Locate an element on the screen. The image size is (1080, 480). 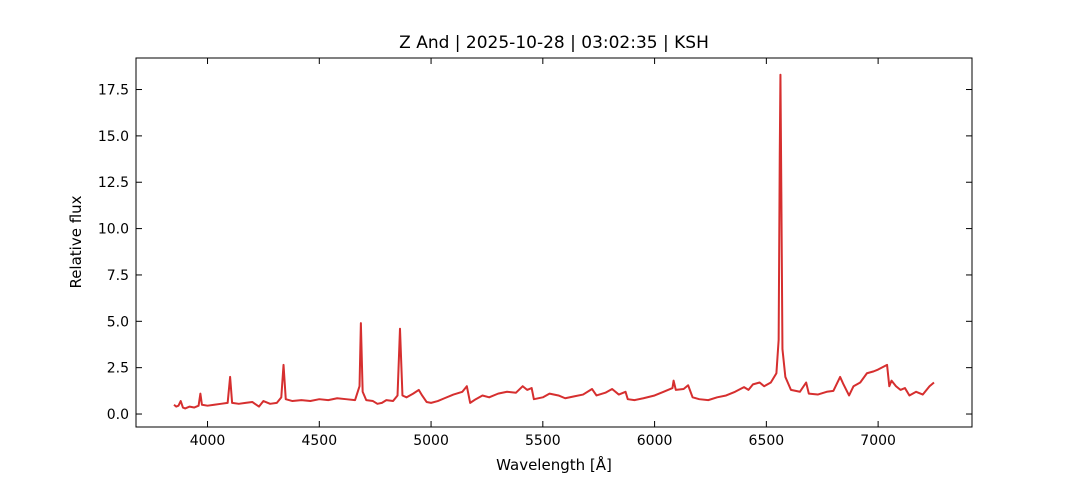
y-tick-label: 10.0 is located at coordinates (113, 230).